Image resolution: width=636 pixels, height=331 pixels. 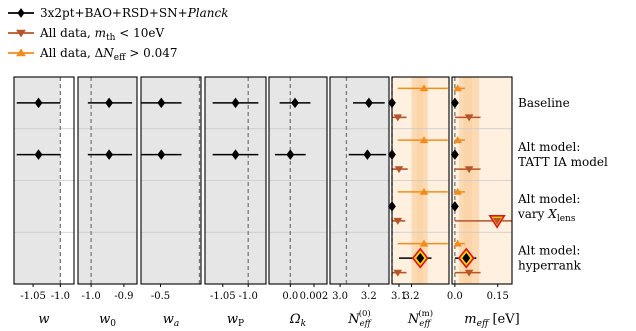 I want to click on panel-3: -1.05 -1.0 wP, so click(x=235, y=202).